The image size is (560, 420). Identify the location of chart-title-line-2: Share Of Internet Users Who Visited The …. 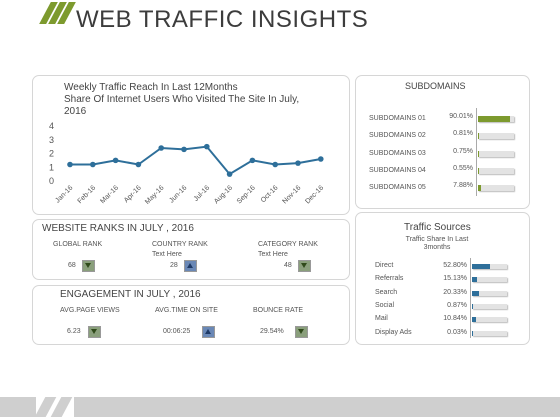
(182, 99).